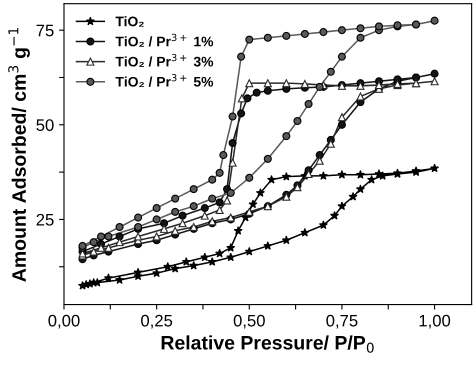 The width and height of the screenshot is (474, 367). What do you see at coordinates (64, 321) in the screenshot?
I see `x-tick-label: 0,00` at bounding box center [64, 321].